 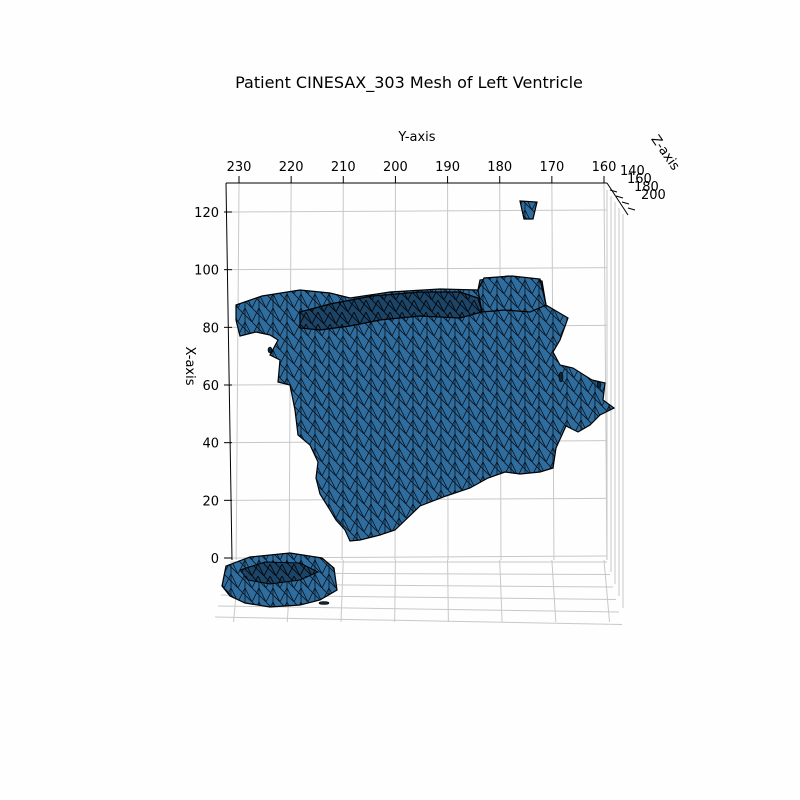 I want to click on x-tick-label: 100, so click(x=206, y=271).